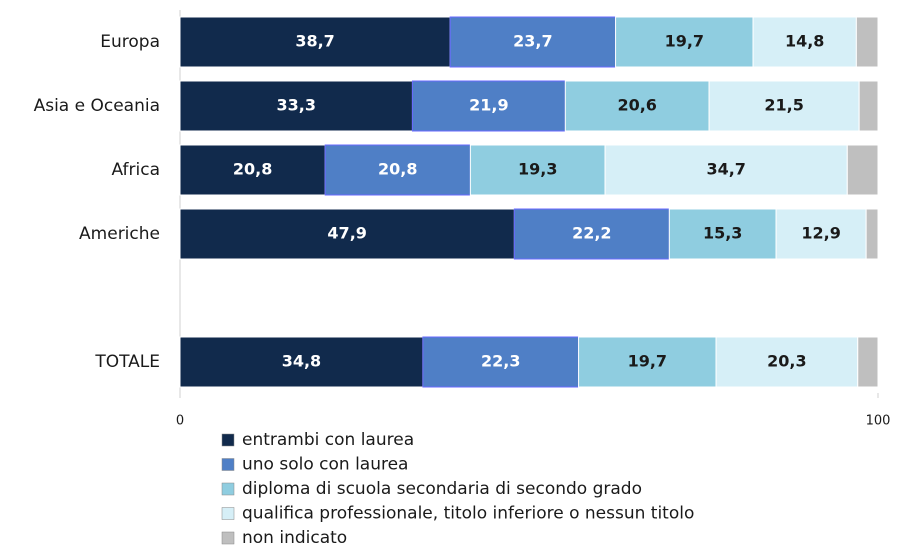  I want to click on value-label: 21,5, so click(783, 105).